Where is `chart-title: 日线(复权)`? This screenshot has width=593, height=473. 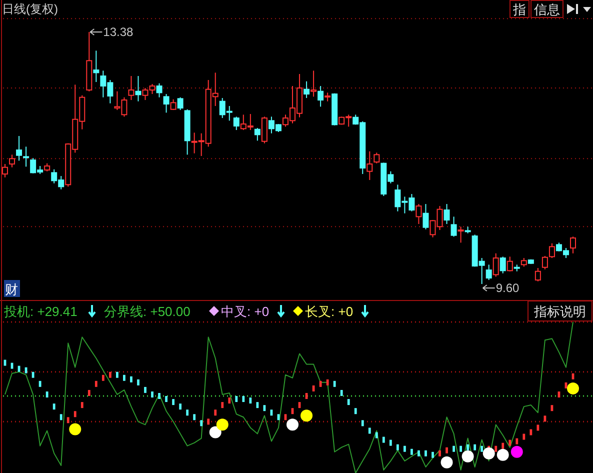
chart-title: 日线(复权) is located at coordinates (30, 9).